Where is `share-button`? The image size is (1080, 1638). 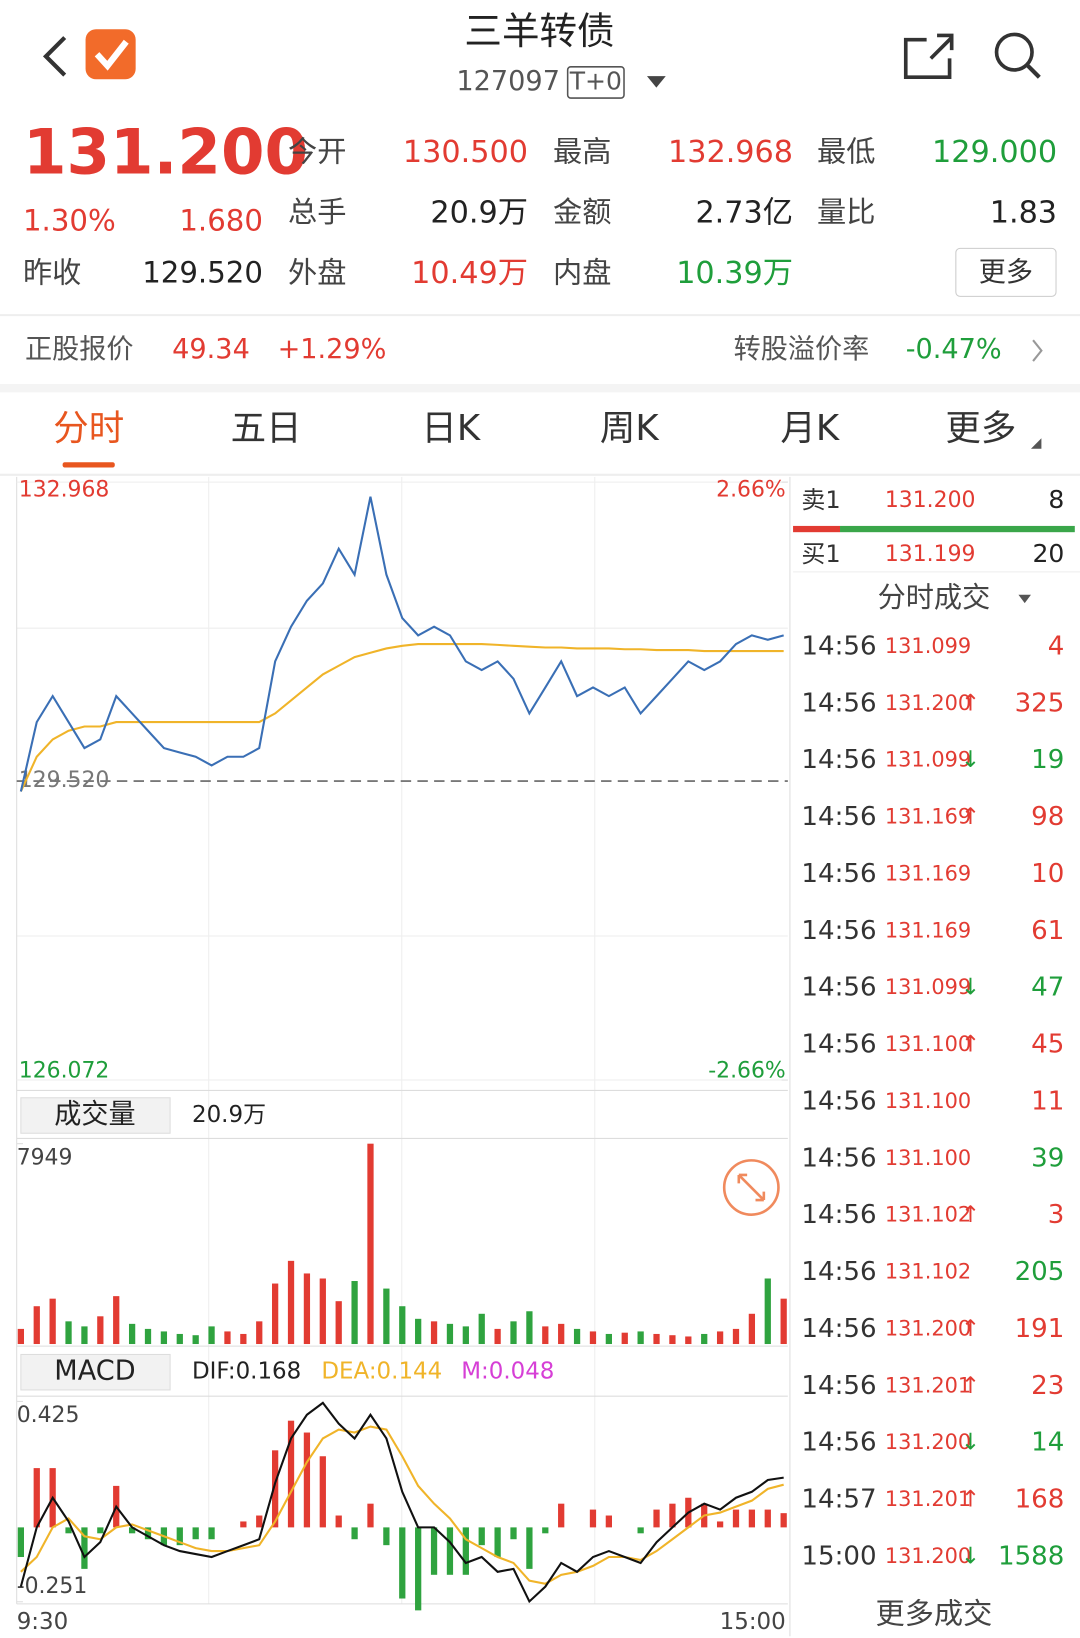 share-button is located at coordinates (928, 56).